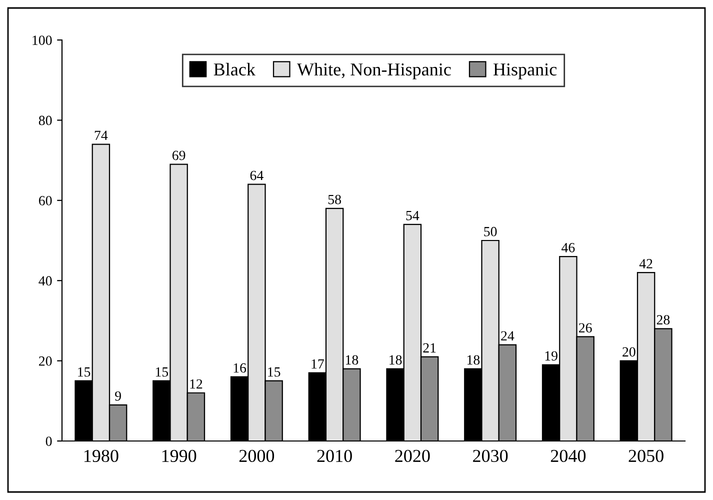  Describe the element at coordinates (334, 456) in the screenshot. I see `x-tick-label: 2010` at that location.